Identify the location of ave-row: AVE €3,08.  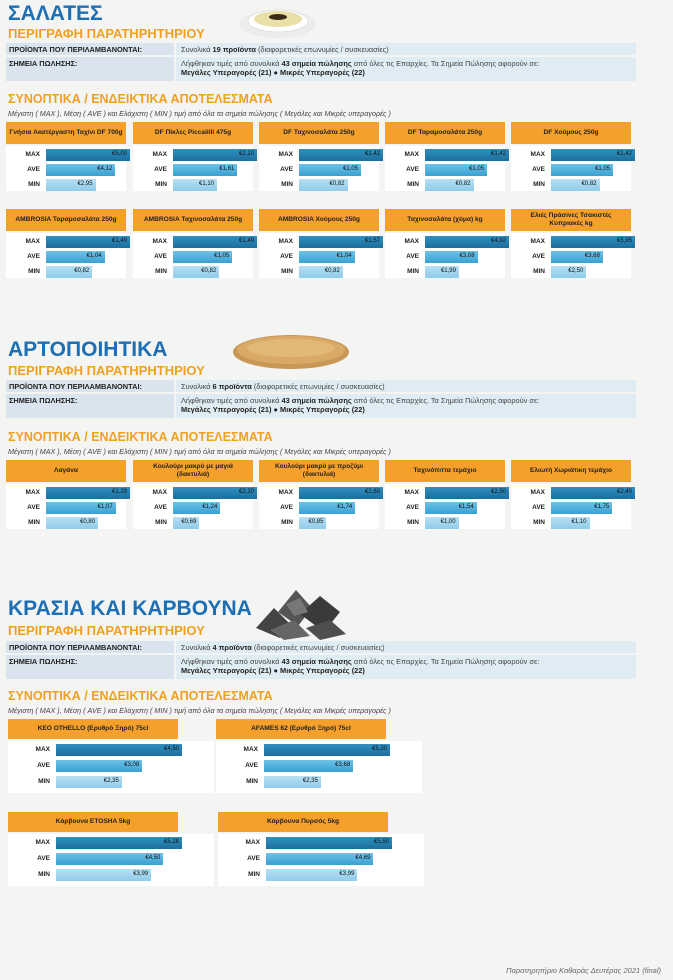
(111, 766).